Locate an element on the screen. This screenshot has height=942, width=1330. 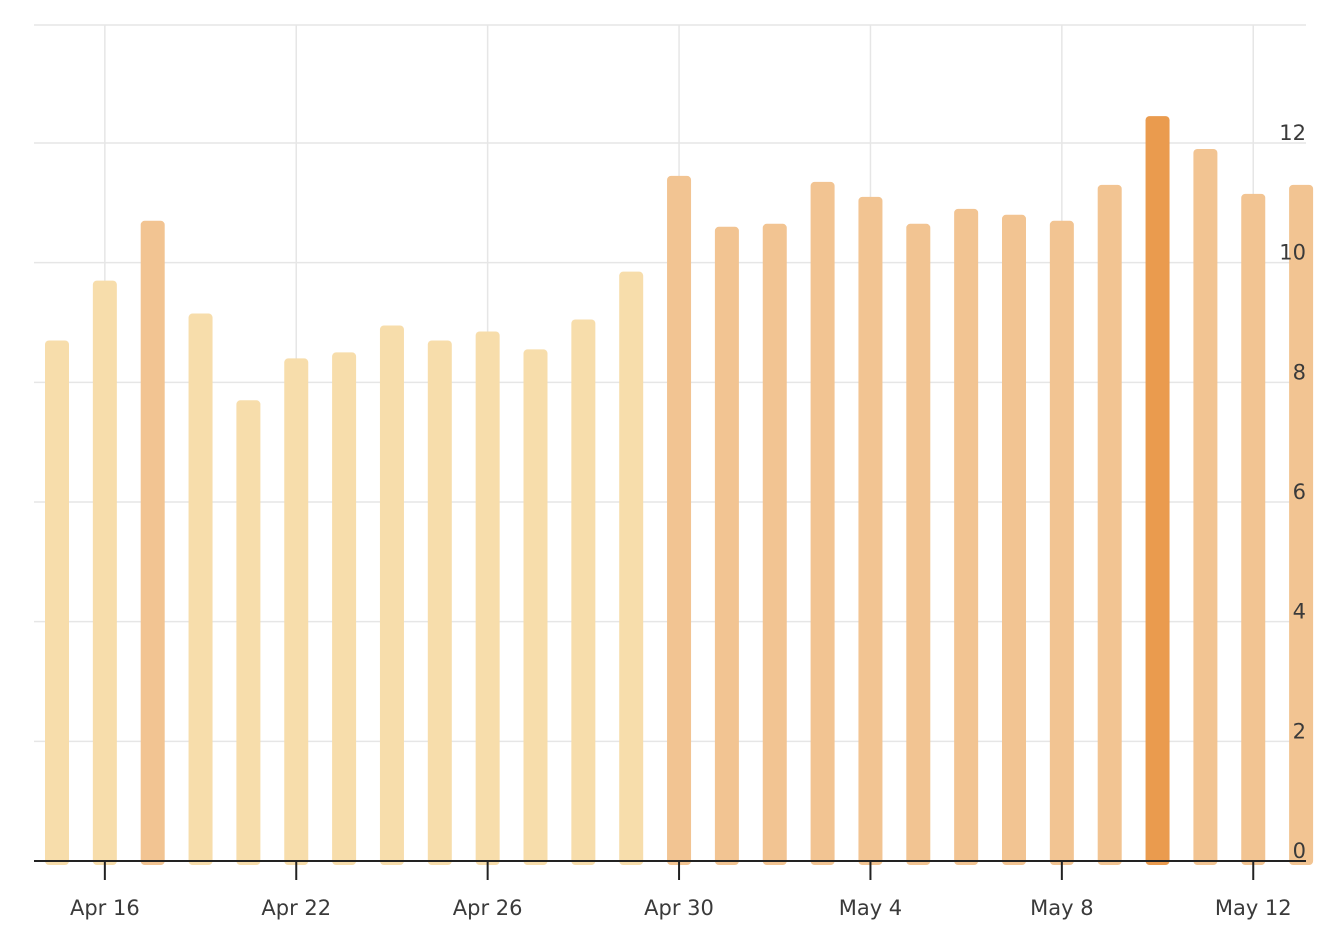
y-tick-label: 0 is located at coordinates (1299, 851).